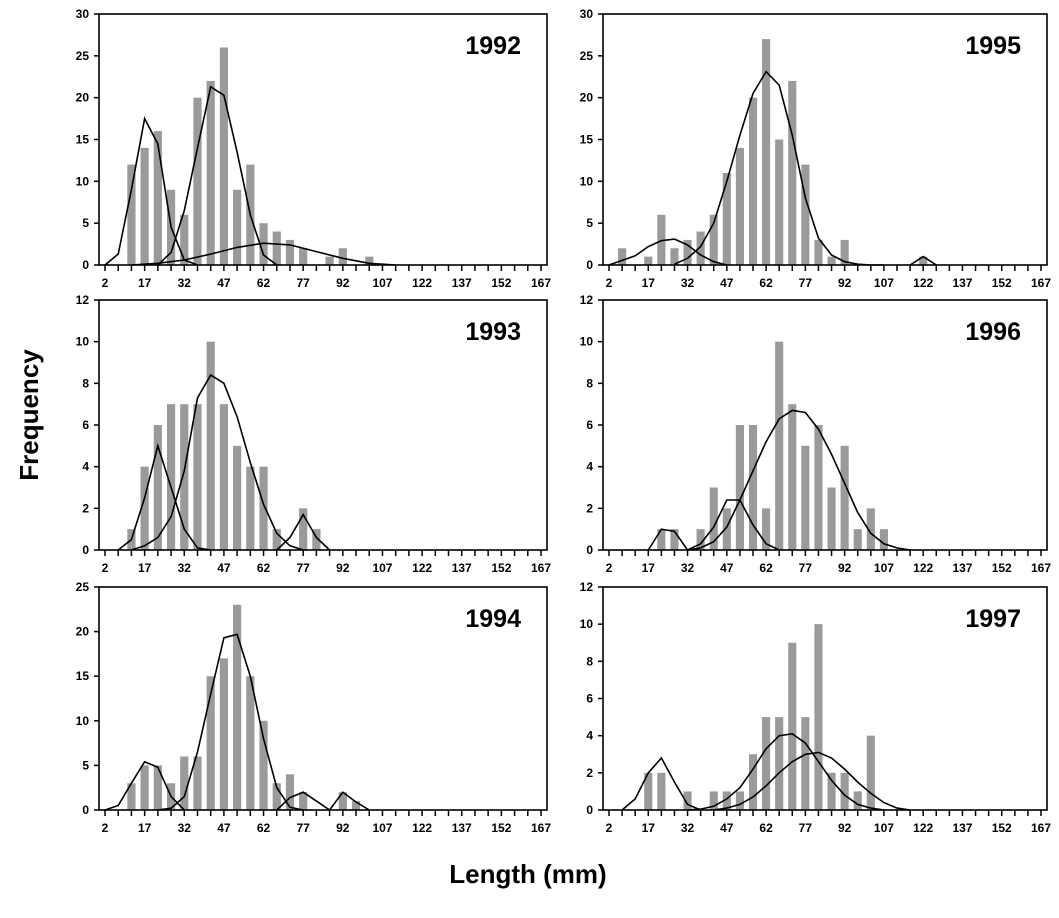 Image resolution: width=1059 pixels, height=918 pixels. I want to click on panel-year-label: 1997, so click(993, 619).